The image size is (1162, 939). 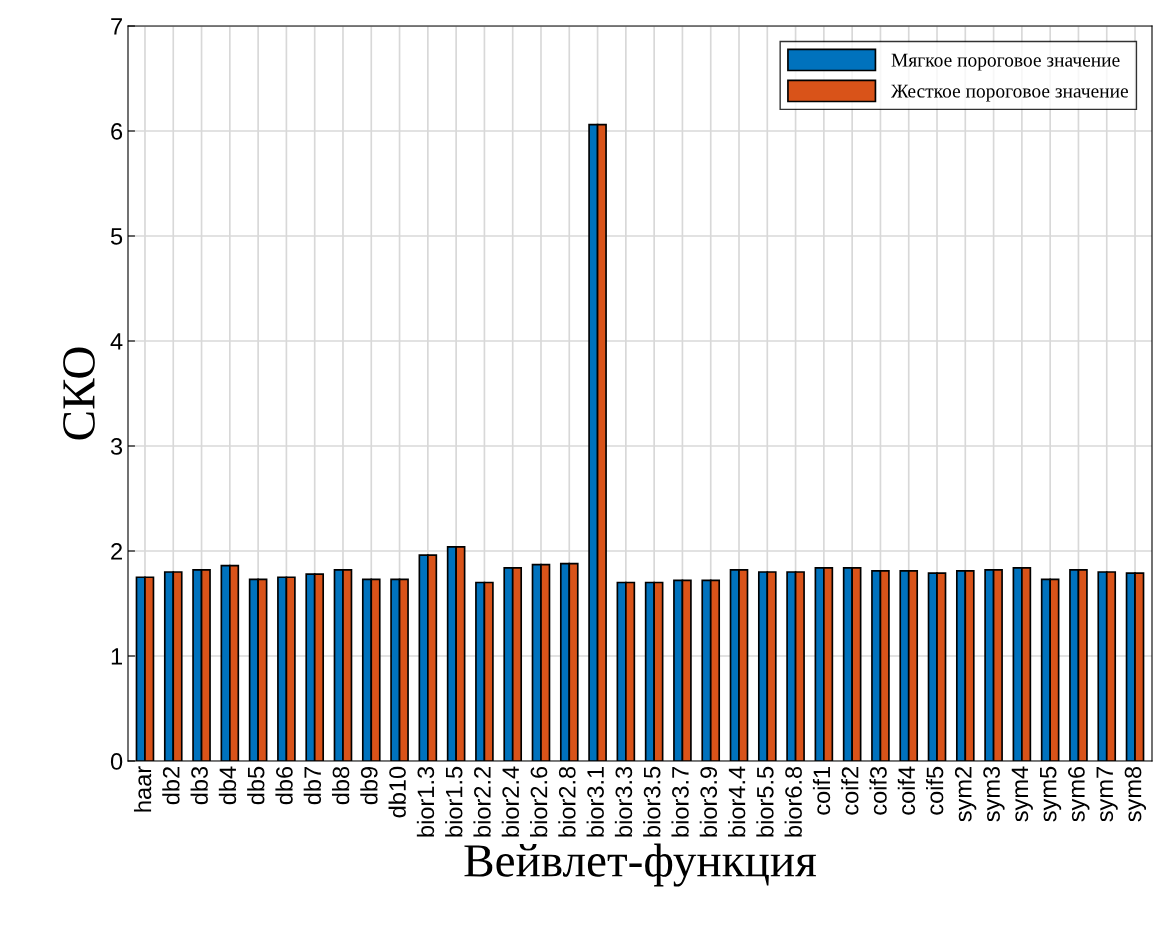 What do you see at coordinates (708, 801) in the screenshot?
I see `x-tick-label: bior3.9` at bounding box center [708, 801].